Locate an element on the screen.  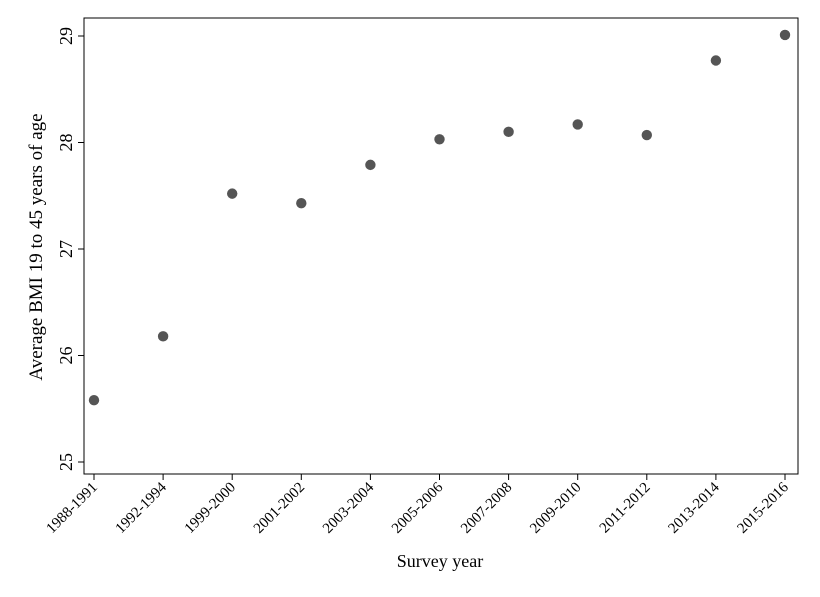
y-tick-label: 26 is located at coordinates (66, 356).